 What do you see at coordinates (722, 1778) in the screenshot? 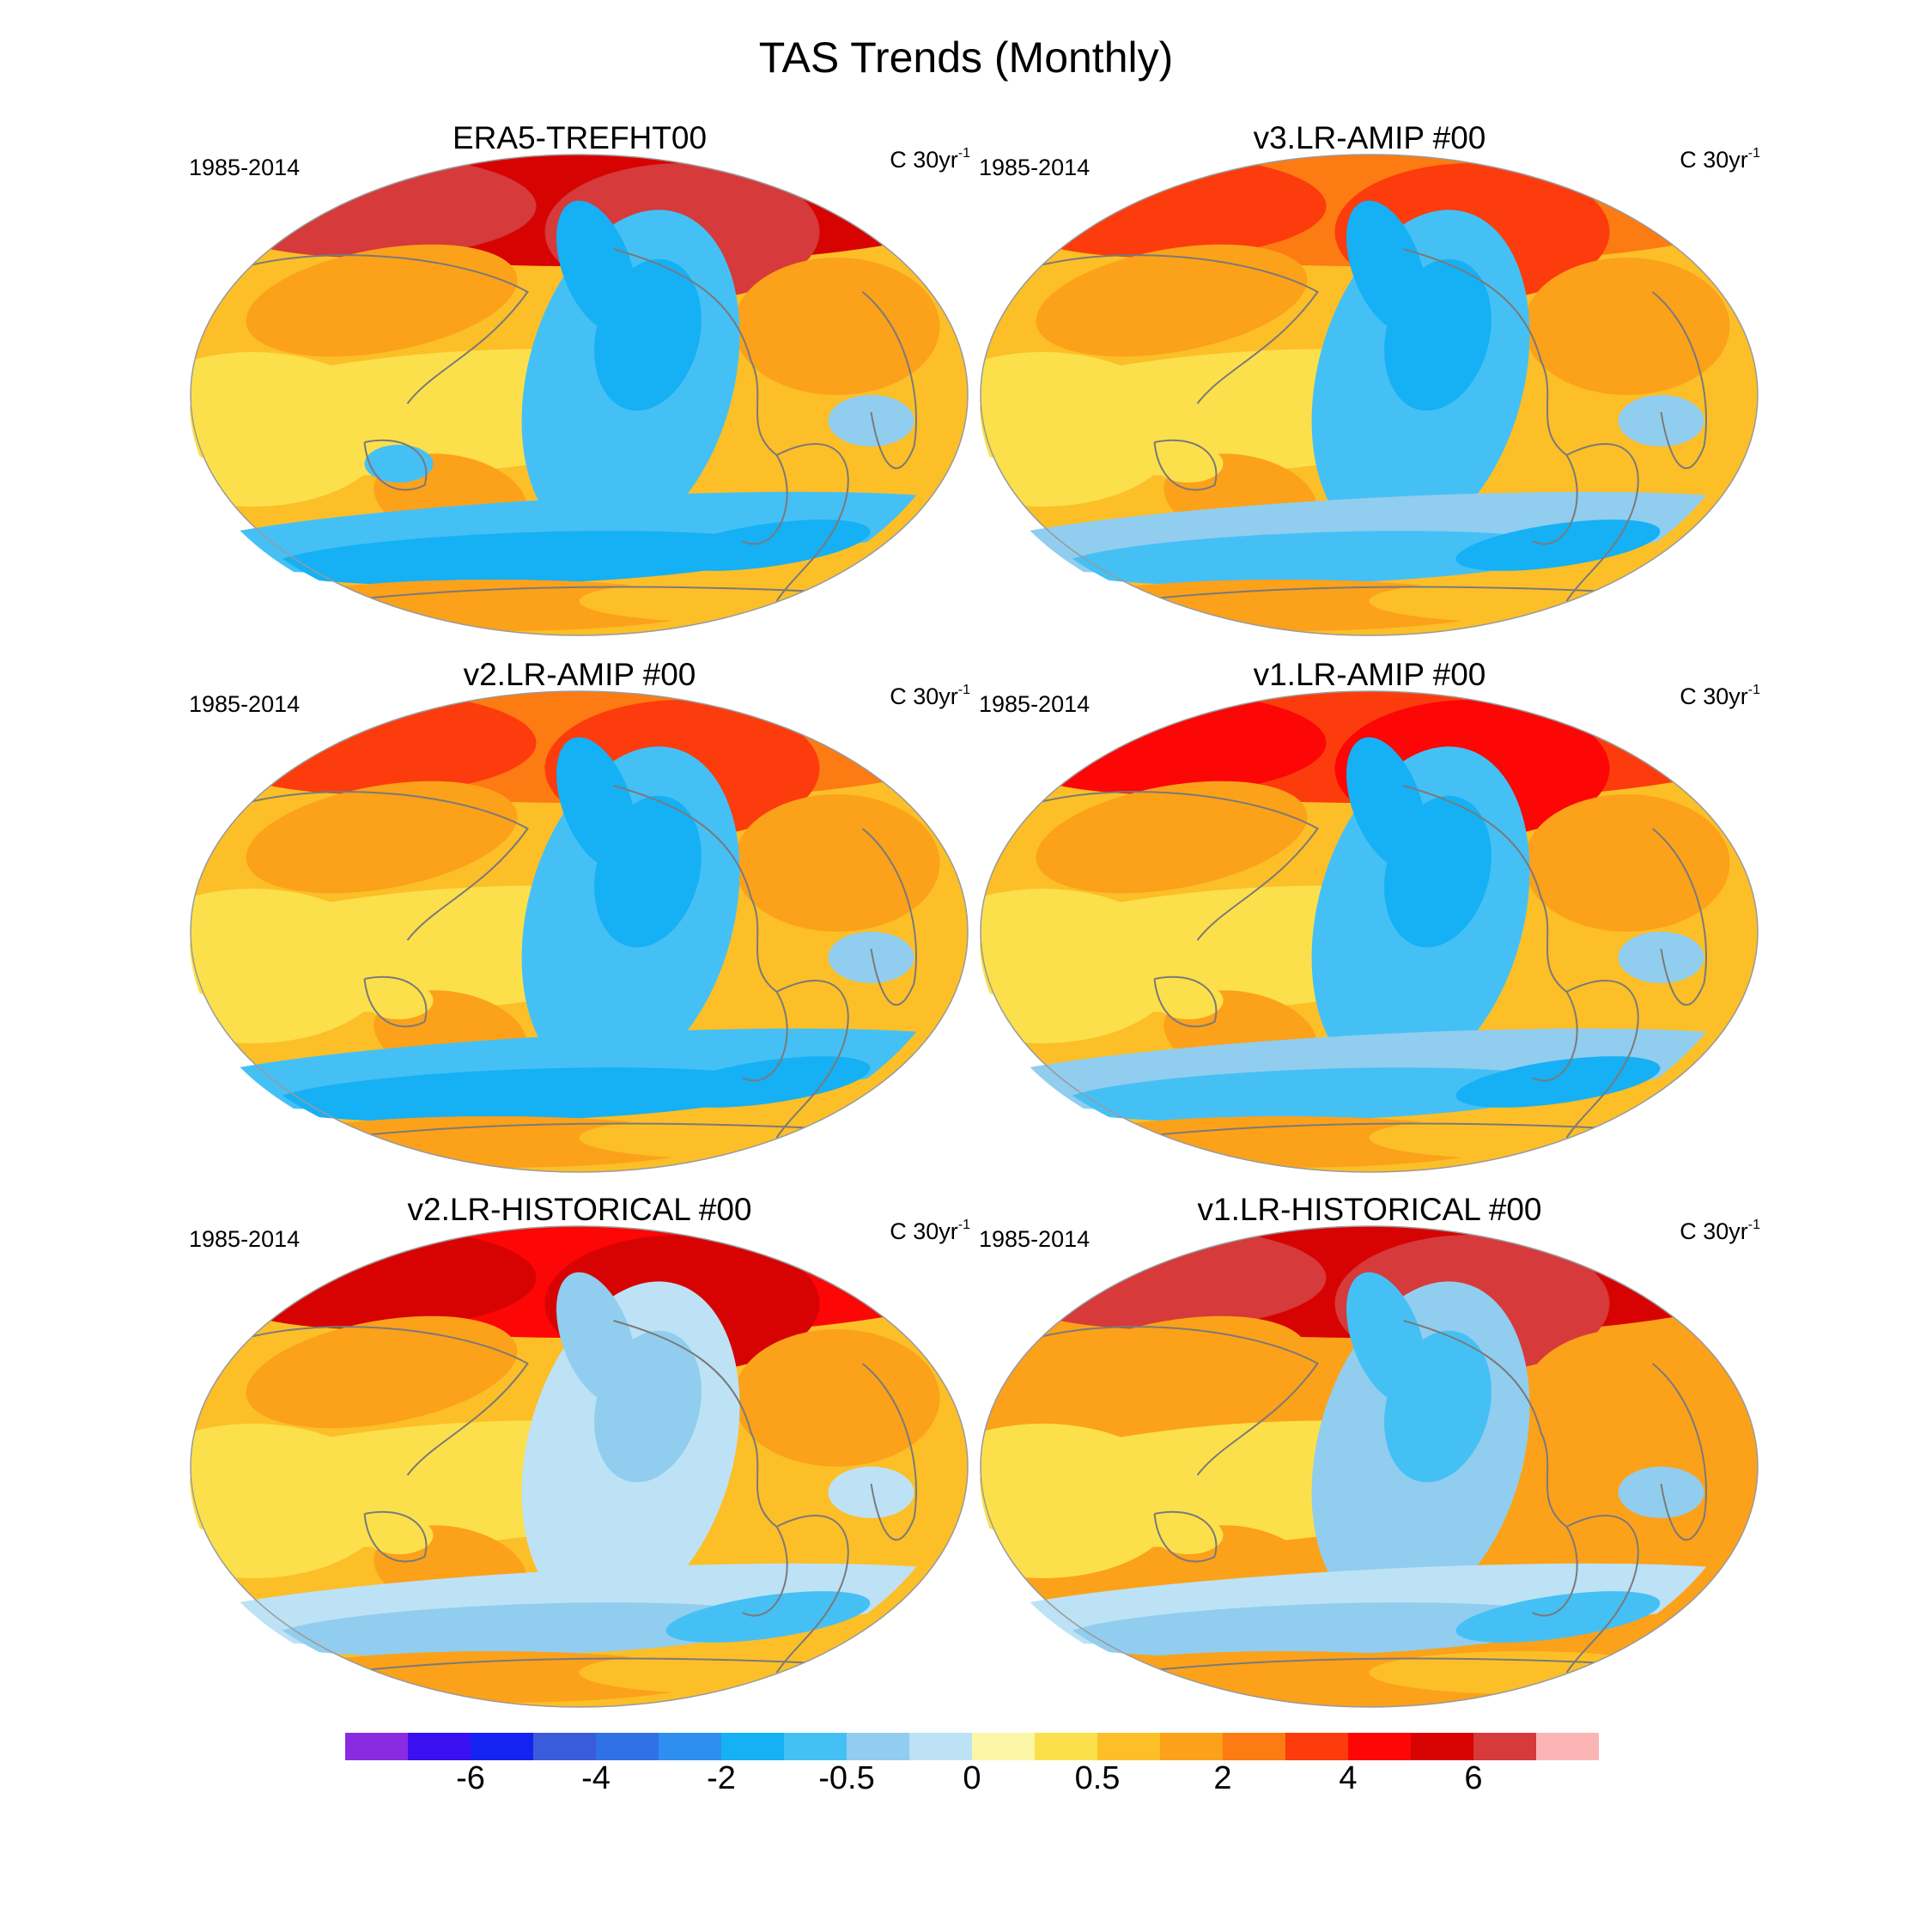
I see `colorbar-tick-label: -2` at bounding box center [722, 1778].